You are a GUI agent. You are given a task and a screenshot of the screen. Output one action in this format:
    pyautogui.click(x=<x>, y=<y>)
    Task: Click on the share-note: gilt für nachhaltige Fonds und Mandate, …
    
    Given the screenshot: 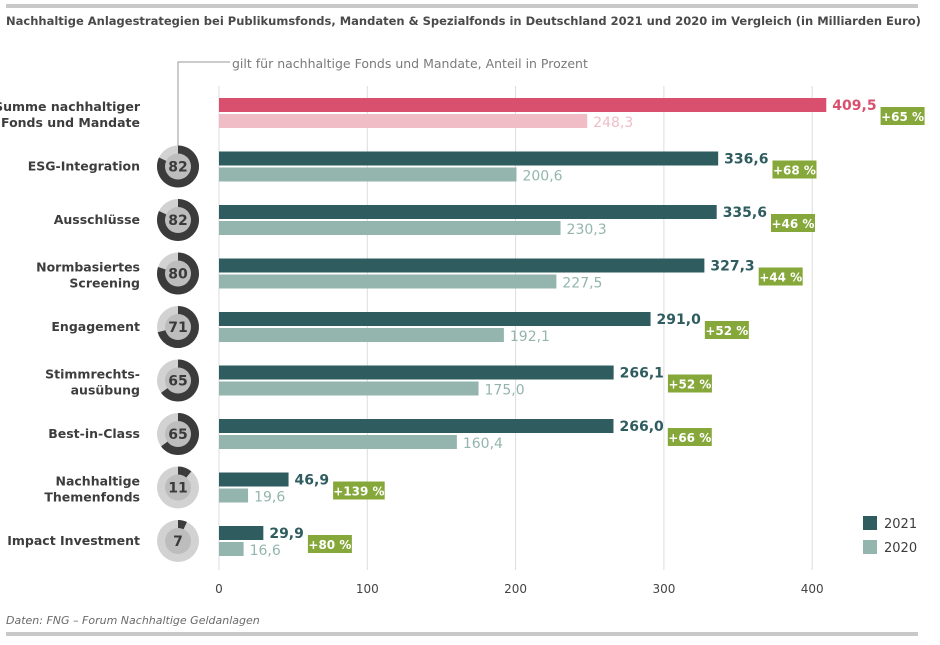 What is the action you would take?
    pyautogui.click(x=410, y=63)
    